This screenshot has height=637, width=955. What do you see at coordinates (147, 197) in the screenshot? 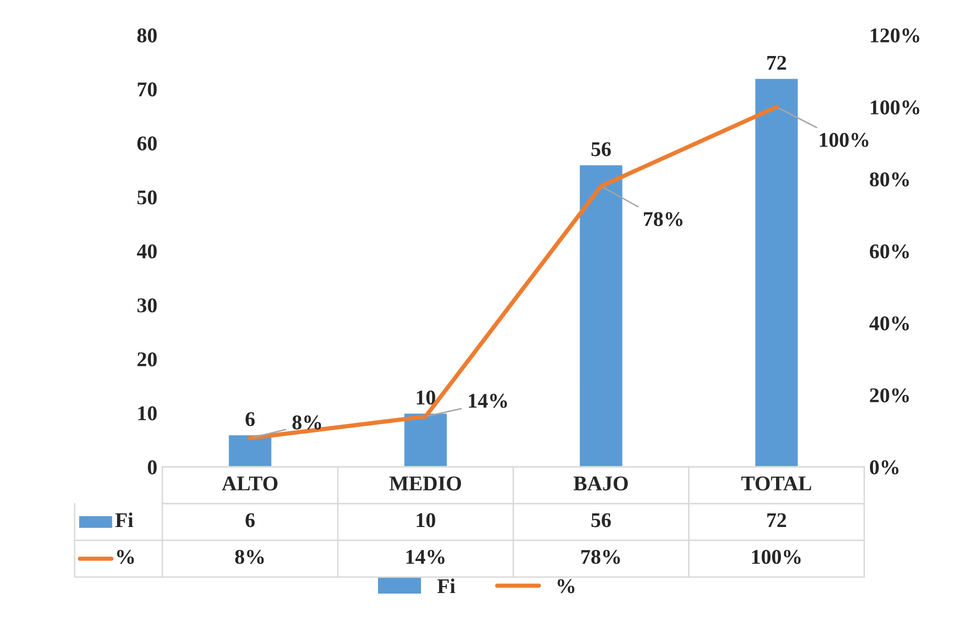
I see `y-tick-label: 50` at bounding box center [147, 197].